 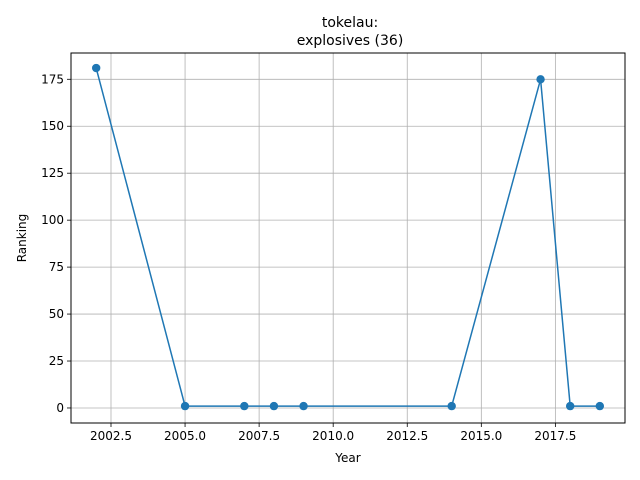 I want to click on y-tick-label: 100, so click(x=52, y=220).